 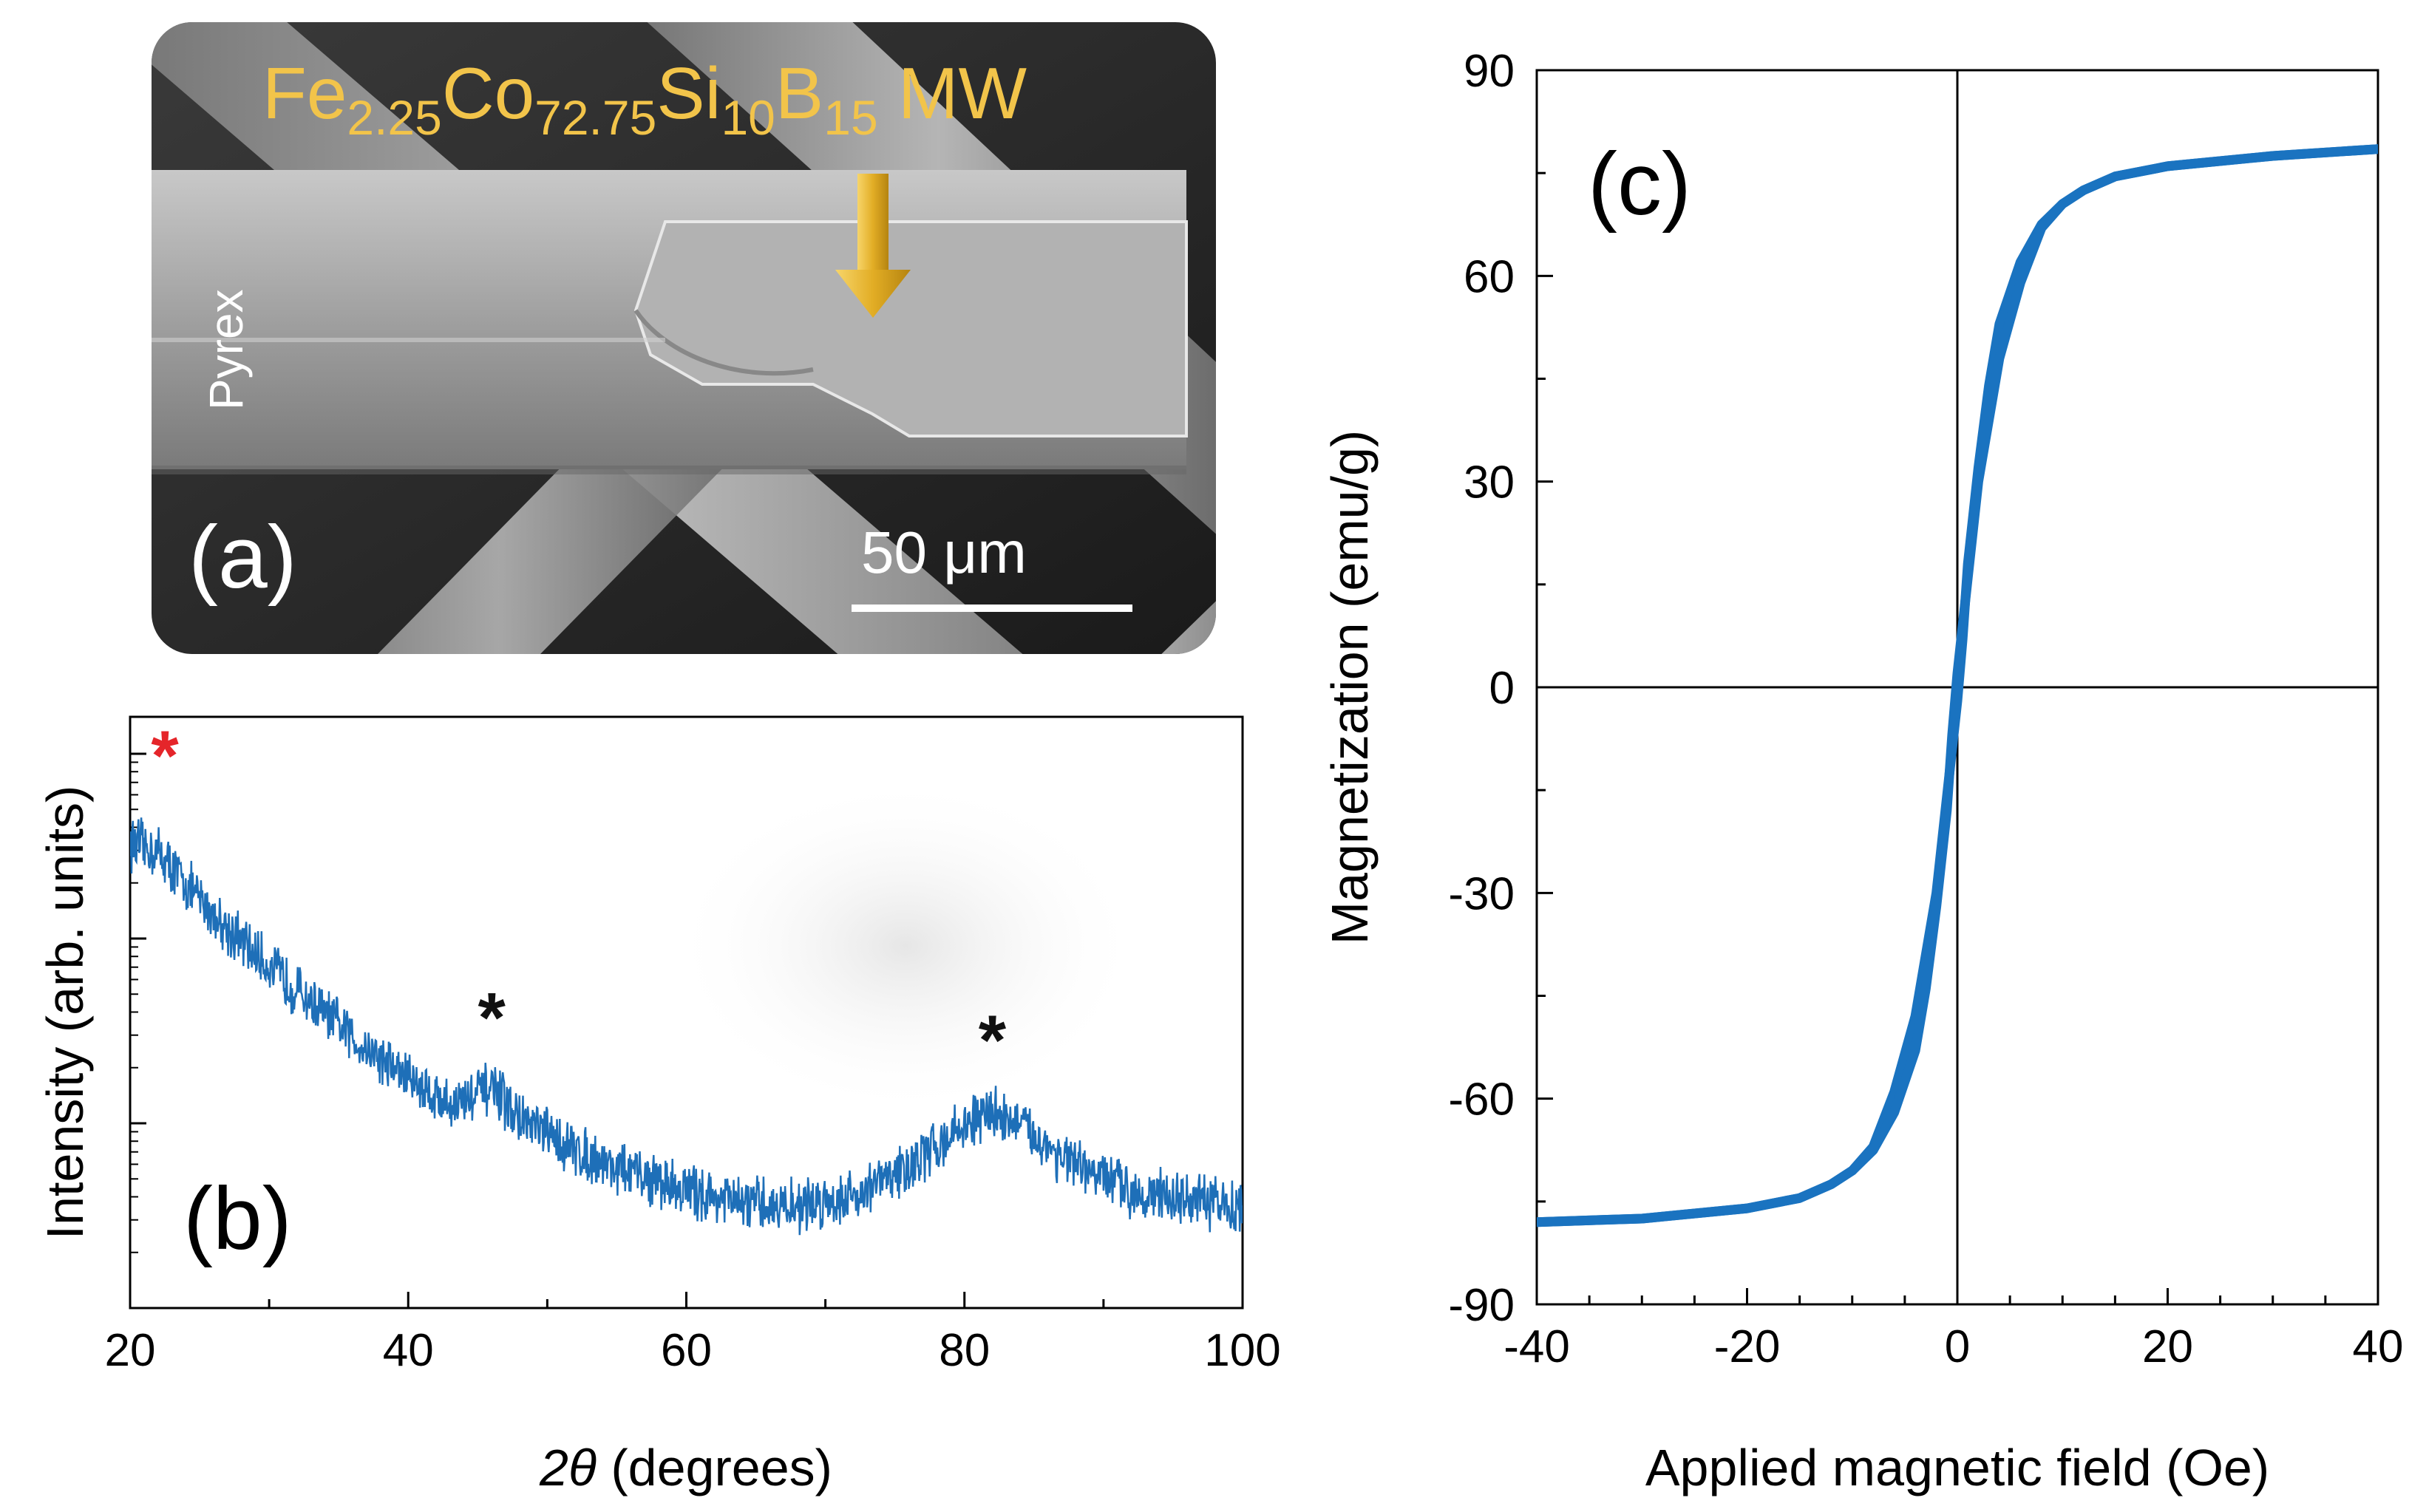 I want to click on panel-b-label: (b), so click(x=237, y=1218).